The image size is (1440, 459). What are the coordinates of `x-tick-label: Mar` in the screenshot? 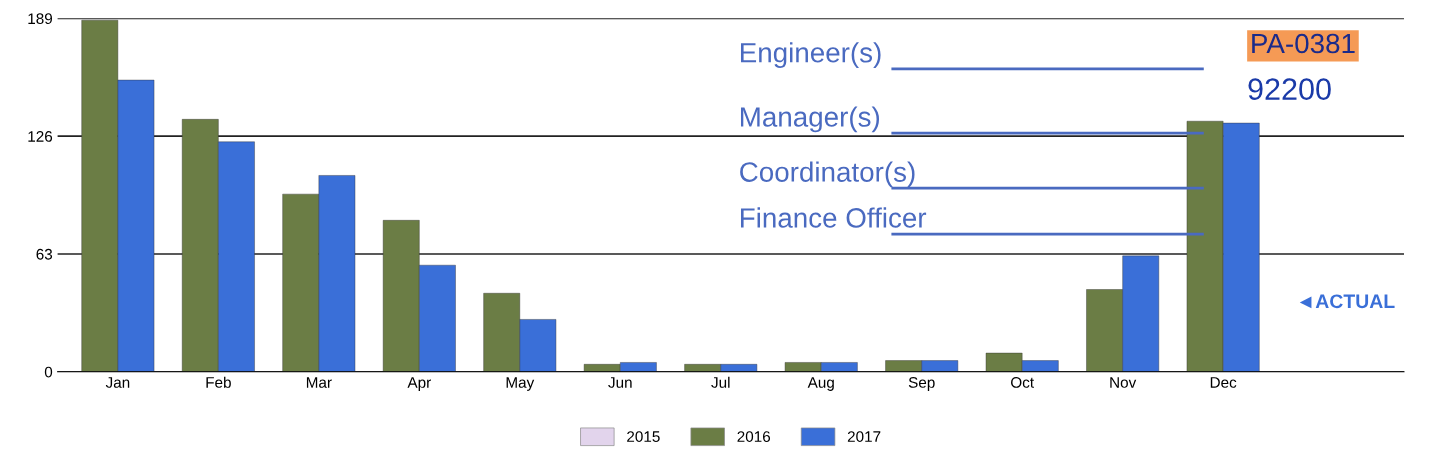 It's located at (319, 382).